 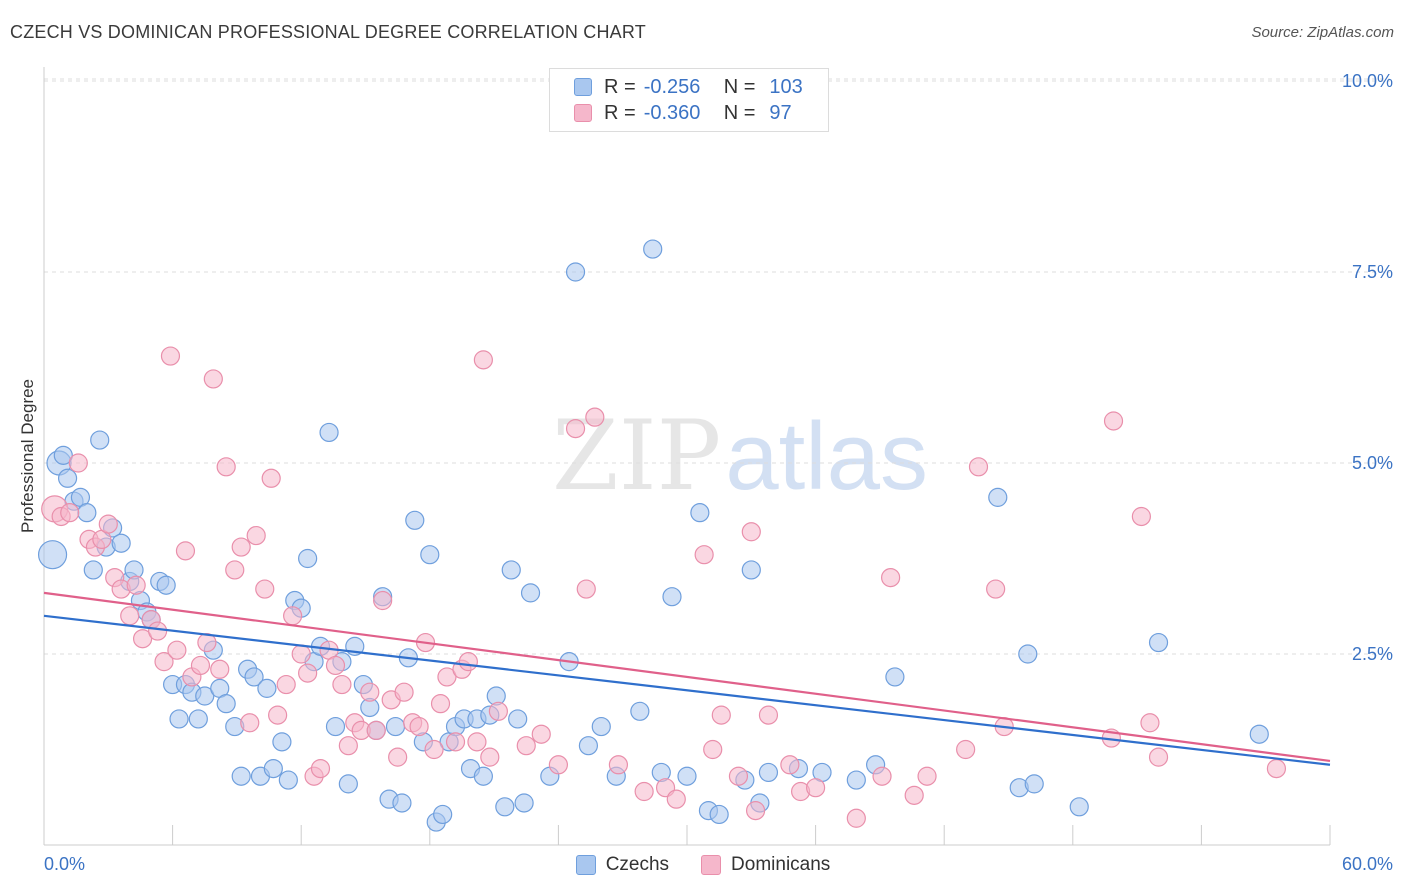 What do you see at coordinates (64, 864) in the screenshot?
I see `x-tick-label: 0.0%` at bounding box center [64, 864].